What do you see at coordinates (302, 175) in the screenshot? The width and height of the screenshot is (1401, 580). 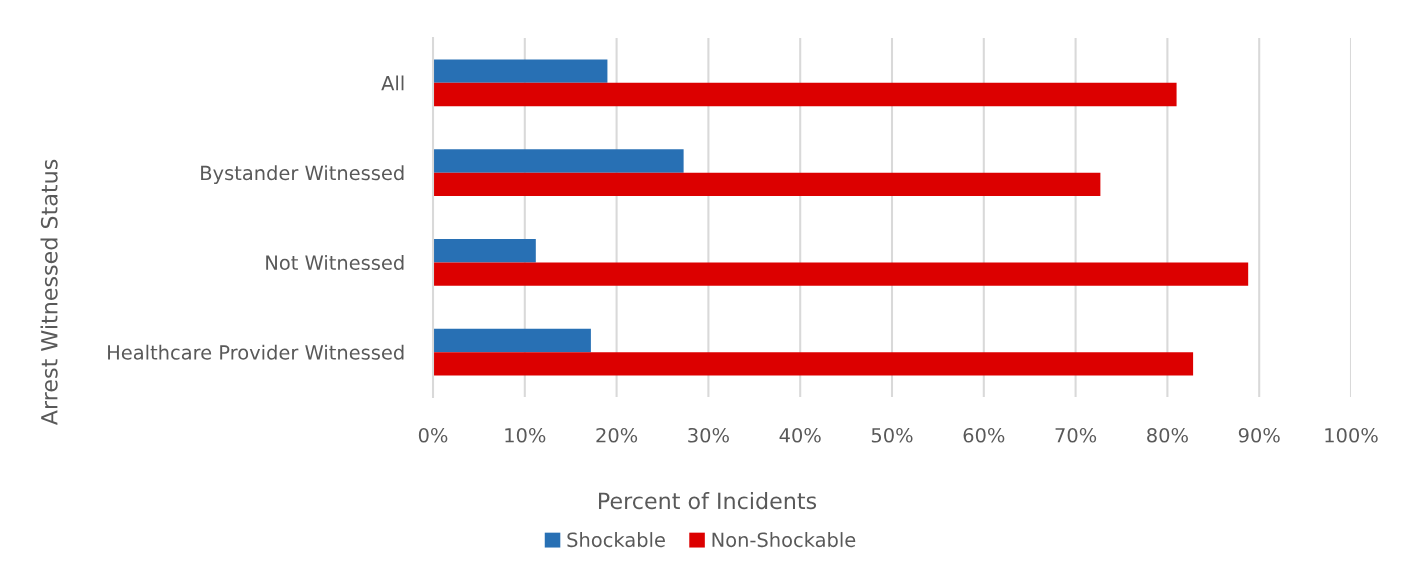 I see `y-tick-label: Bystander Witnessed` at bounding box center [302, 175].